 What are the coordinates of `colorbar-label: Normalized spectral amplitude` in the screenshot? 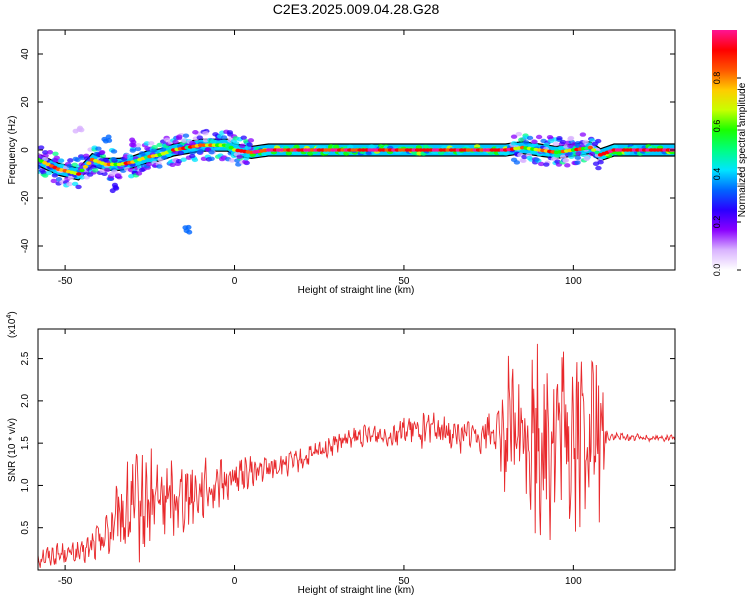 It's located at (742, 149).